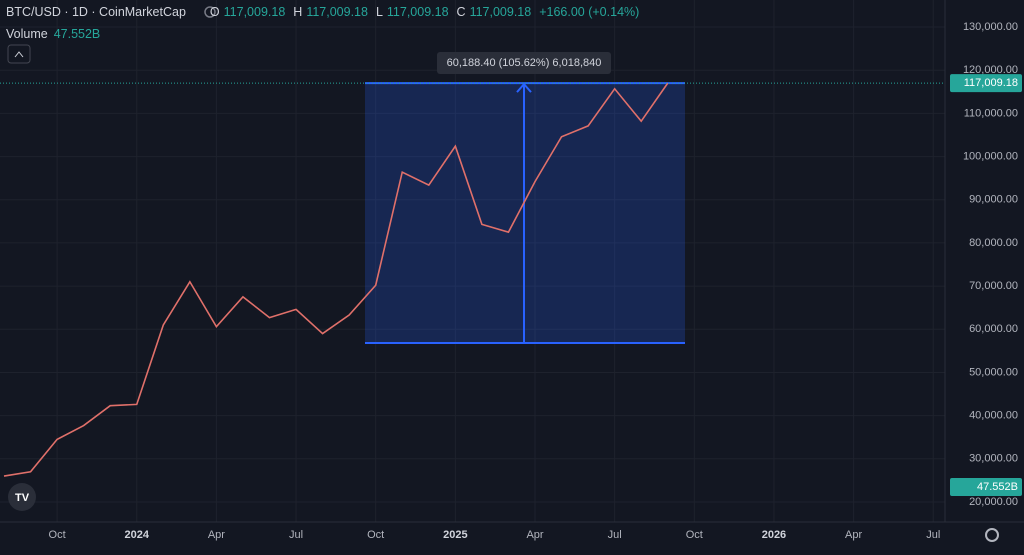 This screenshot has height=555, width=1024. I want to click on status-icon, so click(210, 12).